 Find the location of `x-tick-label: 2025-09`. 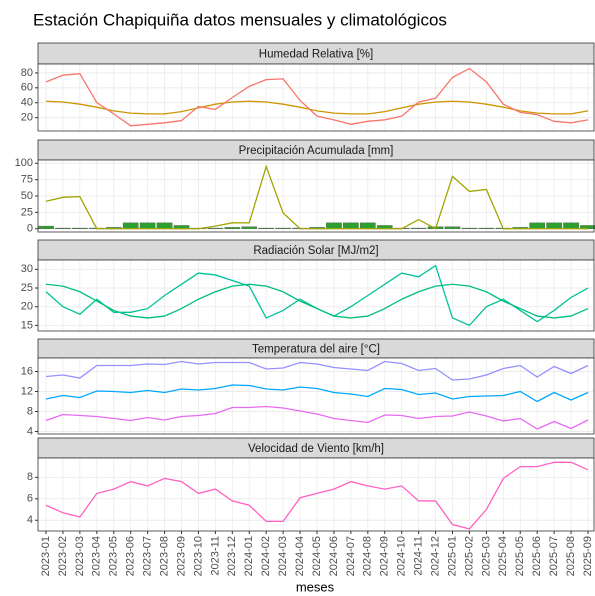

x-tick-label: 2025-09 is located at coordinates (588, 556).